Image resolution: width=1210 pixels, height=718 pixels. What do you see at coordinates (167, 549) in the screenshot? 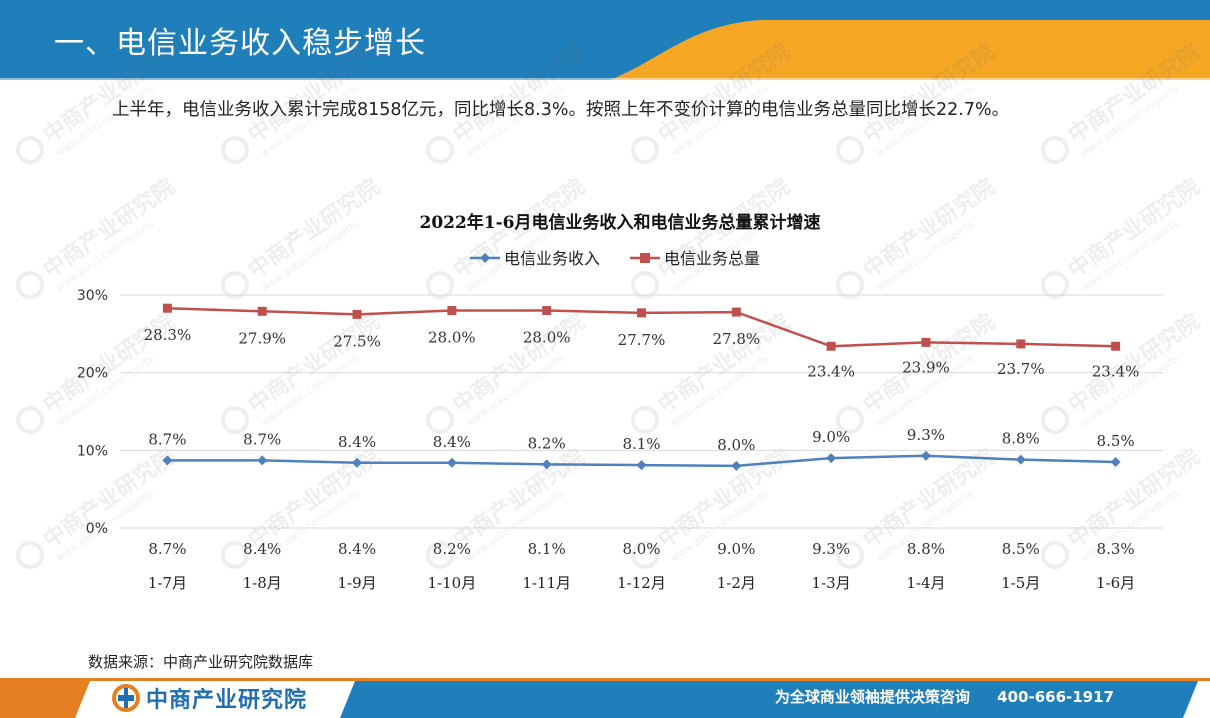
I see `extra-row-label: 8.7%` at bounding box center [167, 549].